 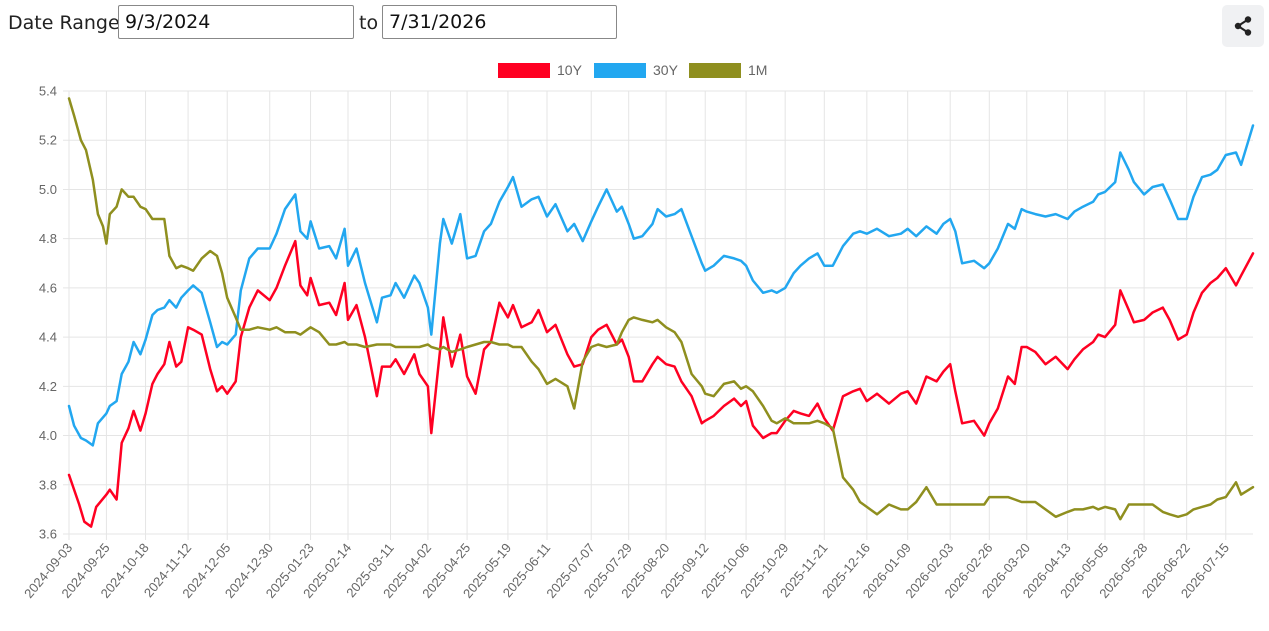 What do you see at coordinates (48, 238) in the screenshot?
I see `y-tick-label: 4.8` at bounding box center [48, 238].